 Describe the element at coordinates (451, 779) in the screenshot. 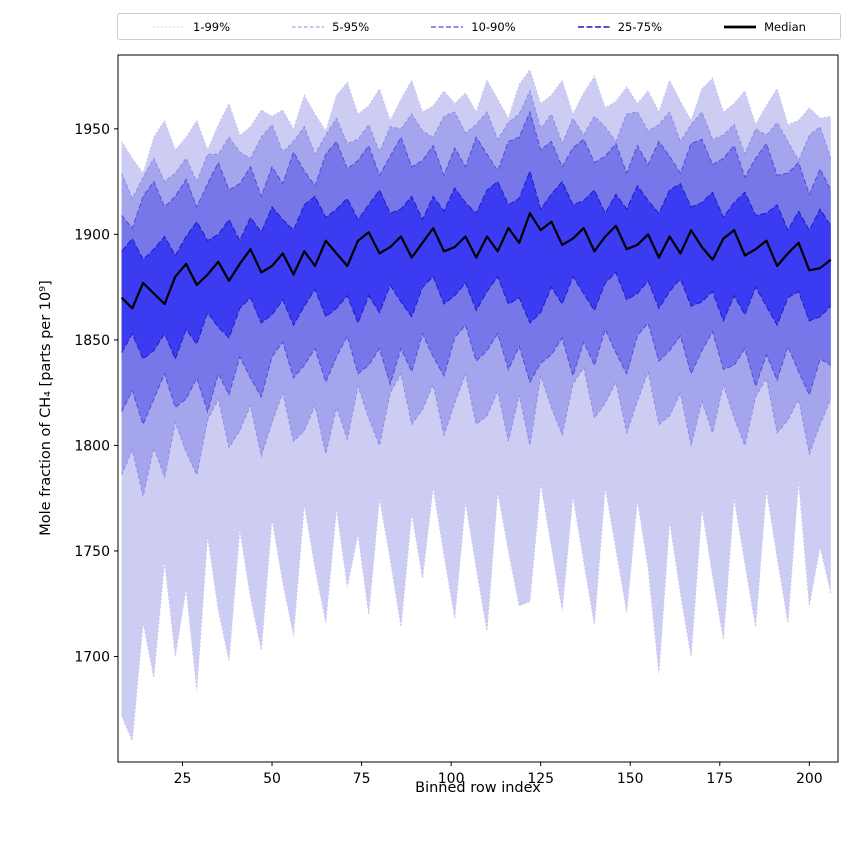

I see `x-tick-label: 100` at that location.